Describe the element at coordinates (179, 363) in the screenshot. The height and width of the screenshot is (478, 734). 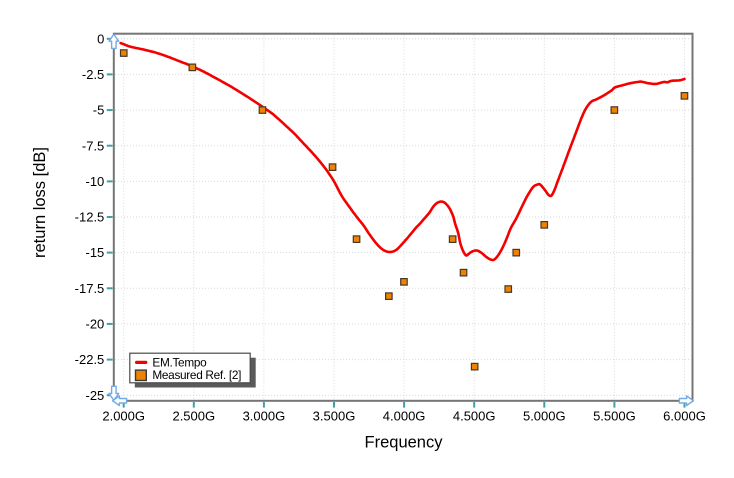
I see `svg-text: EM.Tempo` at that location.